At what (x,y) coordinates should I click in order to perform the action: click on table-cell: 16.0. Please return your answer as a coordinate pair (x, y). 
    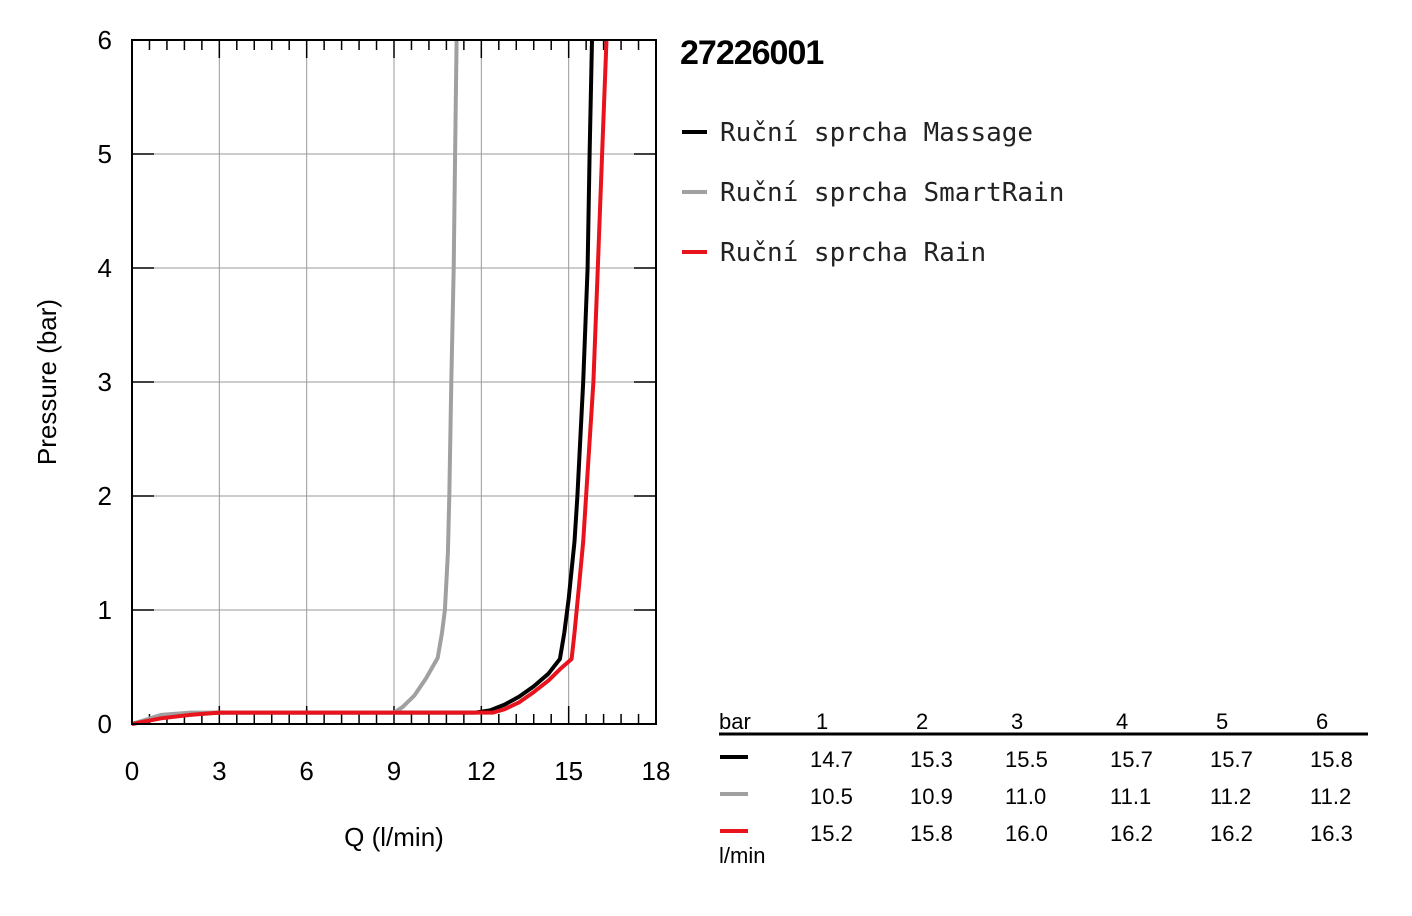
    Looking at the image, I should click on (1026, 833).